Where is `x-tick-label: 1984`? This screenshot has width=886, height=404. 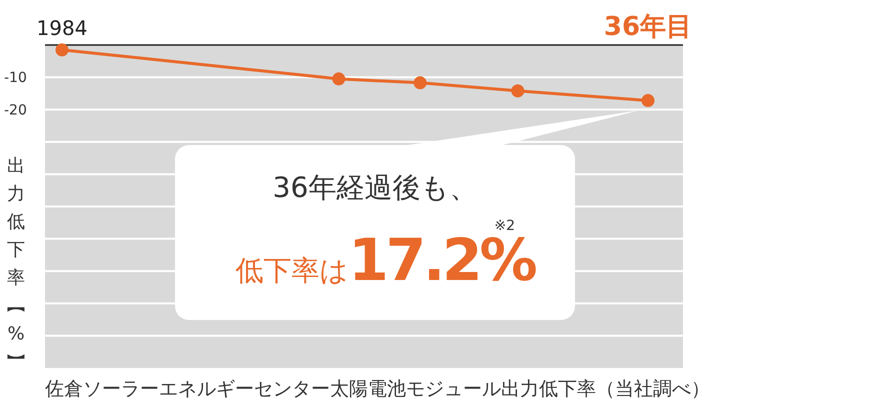 x-tick-label: 1984 is located at coordinates (62, 28).